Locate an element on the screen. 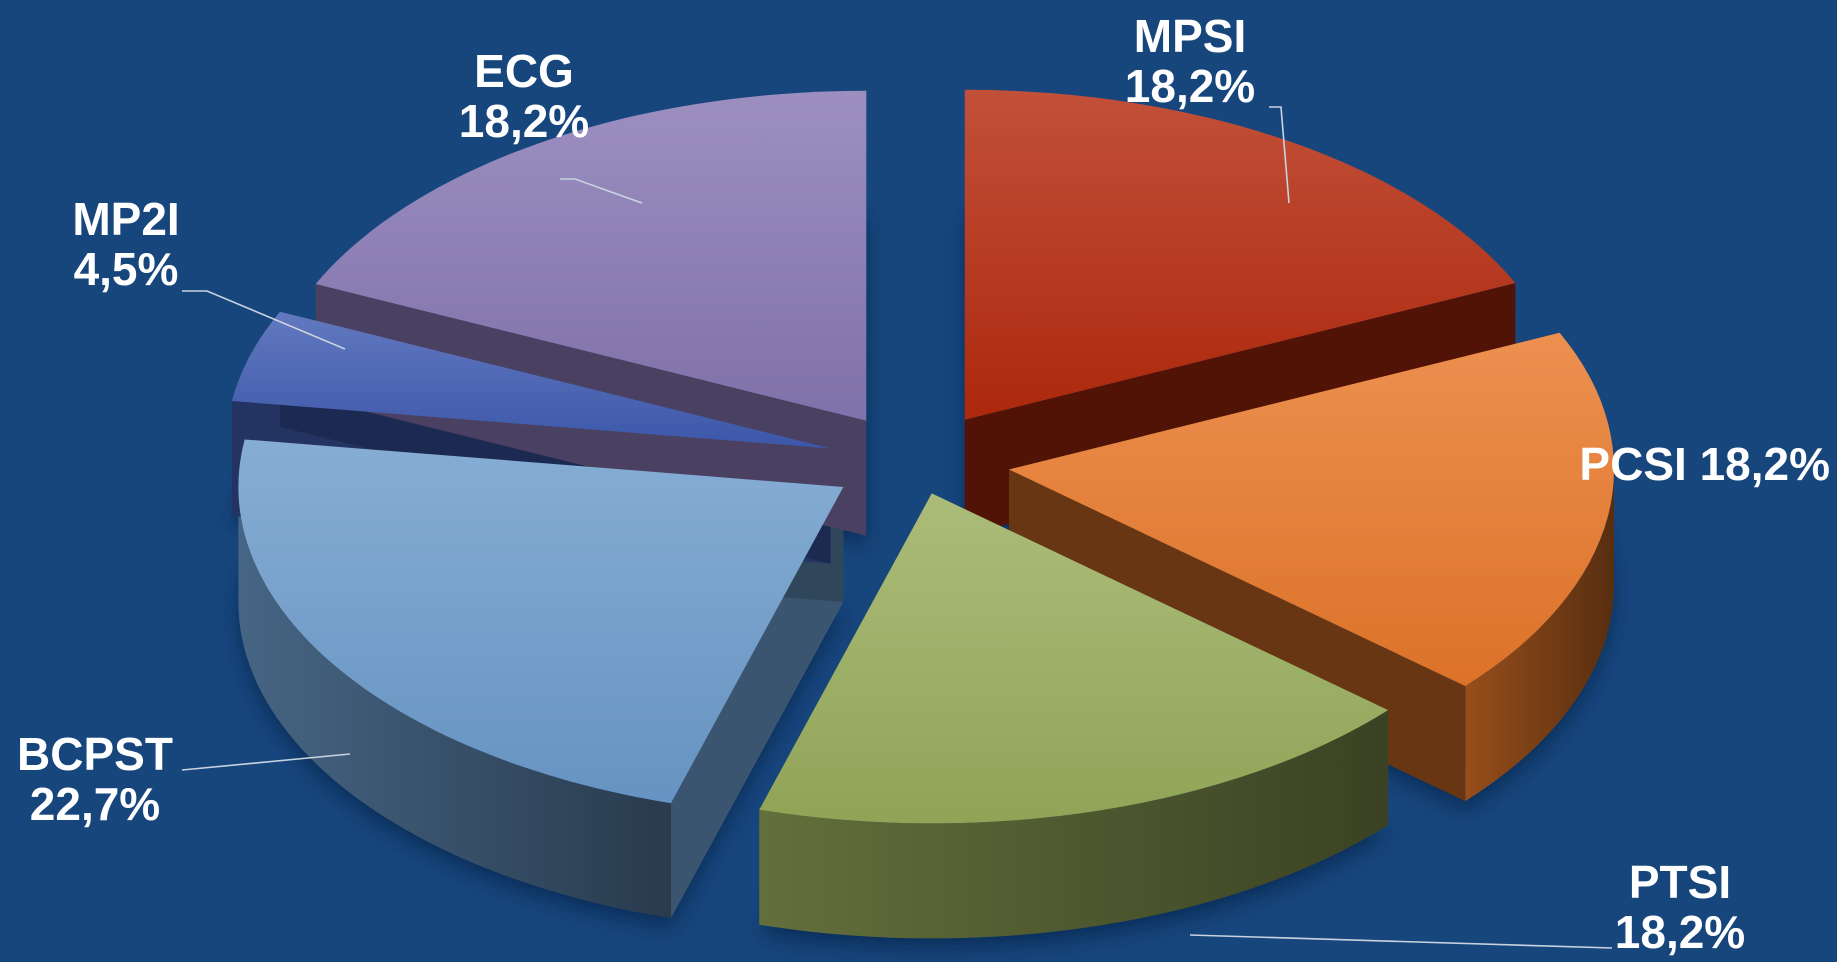  data-label-bcpst: BCPST is located at coordinates (95, 754).